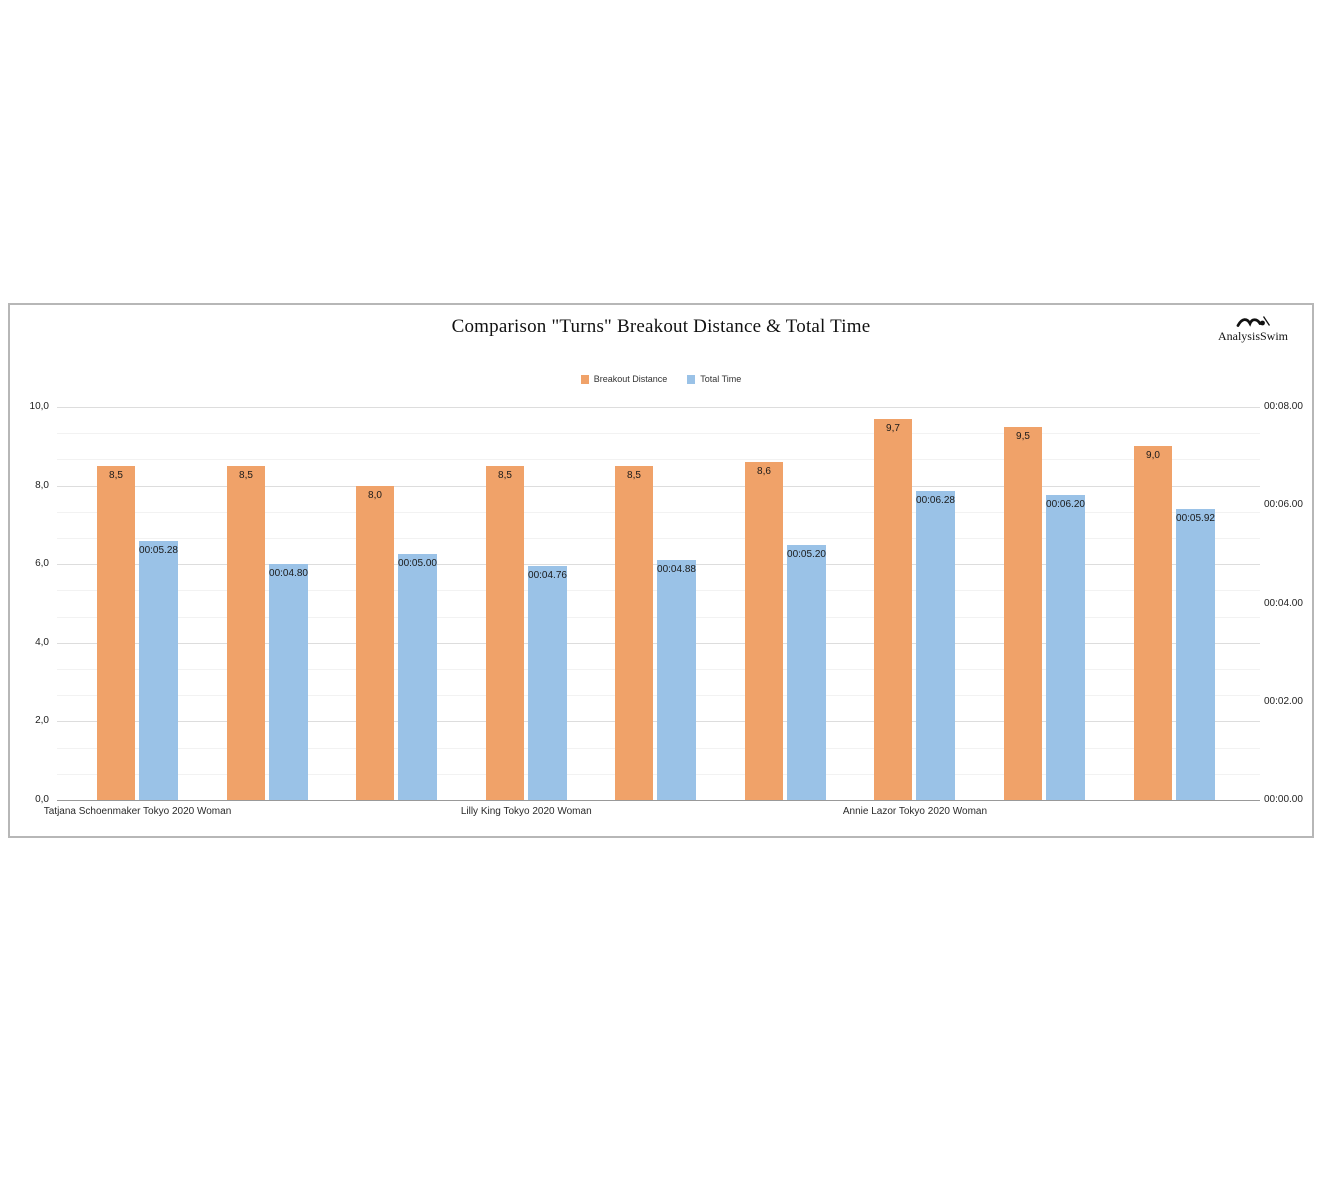 Image resolution: width=1320 pixels, height=1200 pixels. I want to click on chart-legend: Breakout Distance Total Time, so click(661, 379).